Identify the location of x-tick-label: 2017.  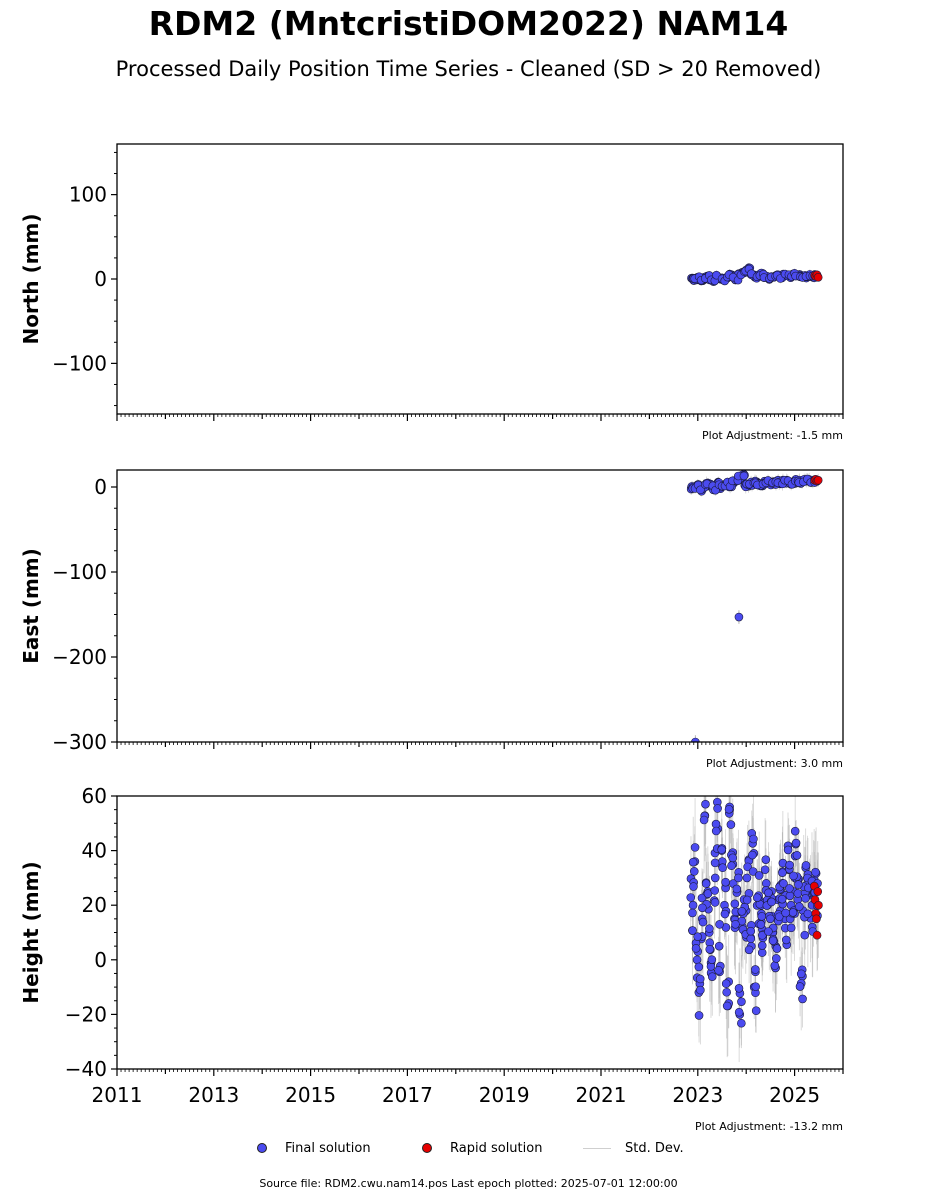
(407, 1095).